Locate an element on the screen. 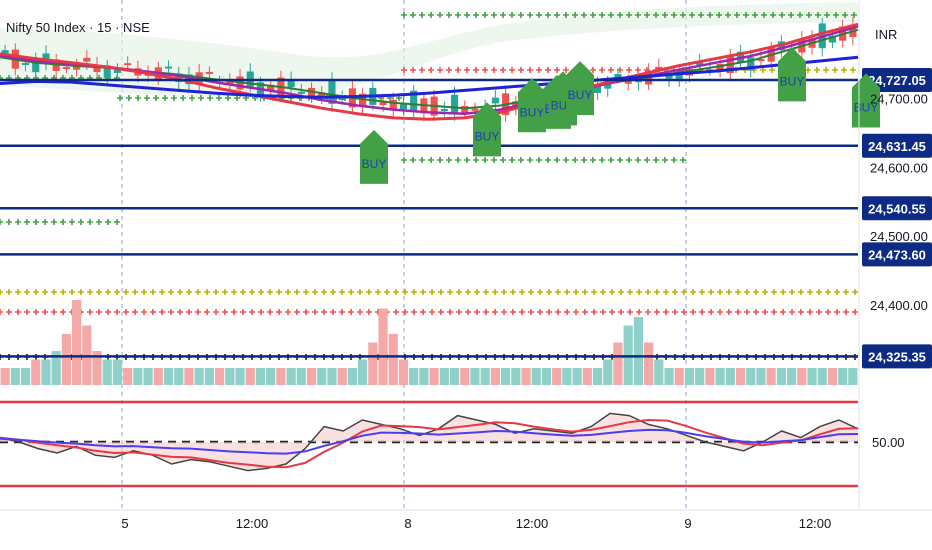 The image size is (932, 550). price-axis: 24,700.00 24,600.00 24,500.00 24,400.00 is located at coordinates (893, 255).